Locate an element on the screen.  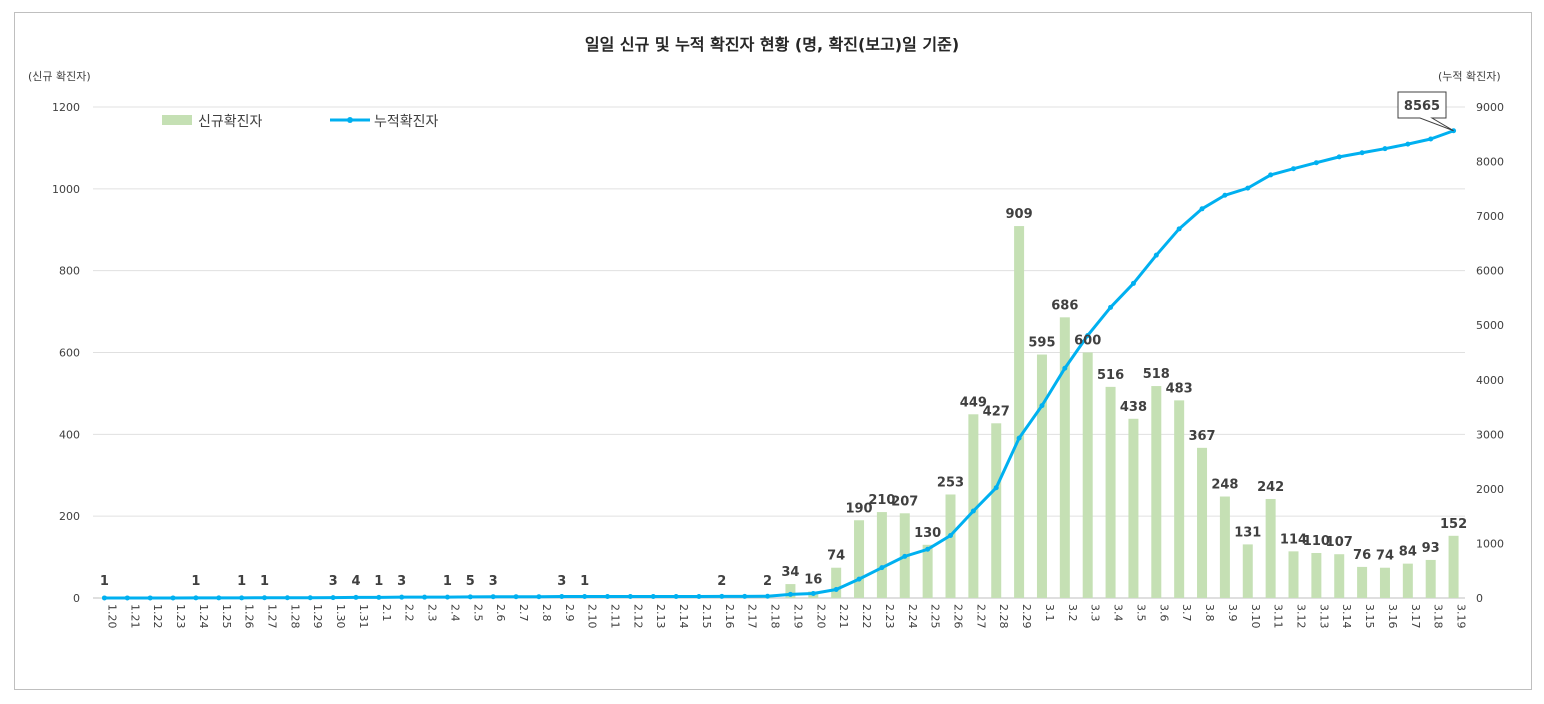
bar-data-label: 110 is located at coordinates (1316, 541).